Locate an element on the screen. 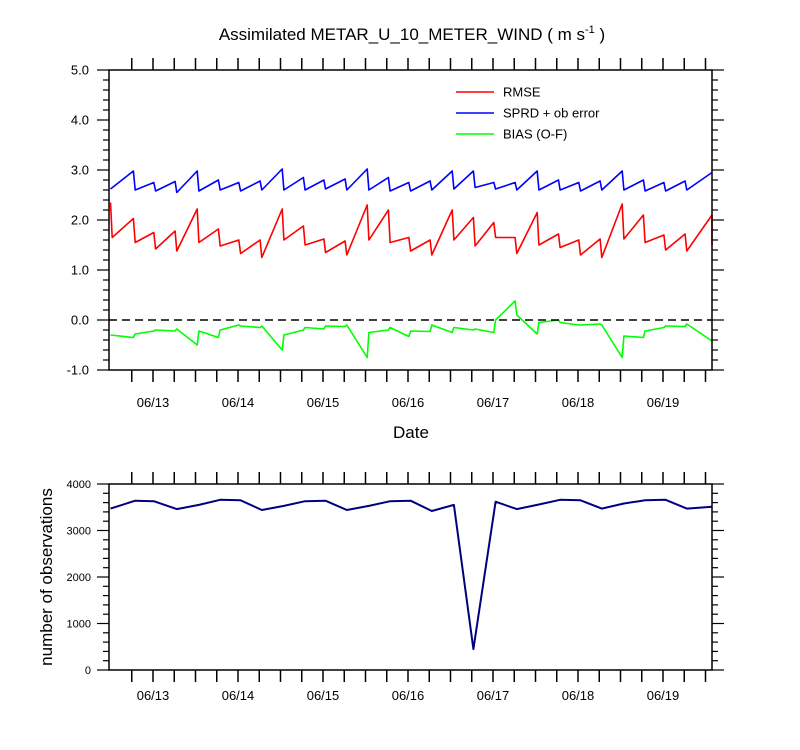 The height and width of the screenshot is (750, 800). y-tick-label: 4.0 is located at coordinates (80, 120).